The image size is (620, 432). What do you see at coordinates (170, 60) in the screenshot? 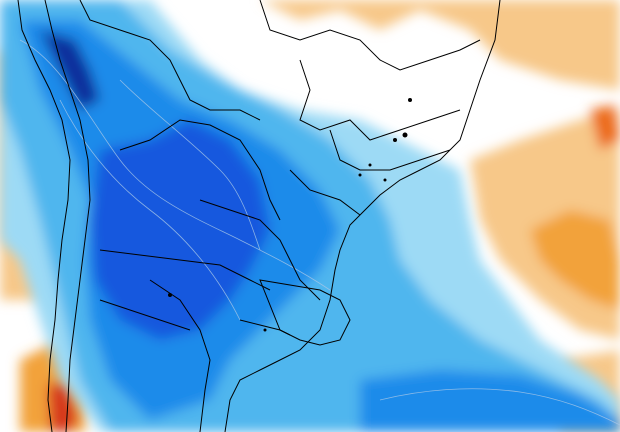
I see `border-peru-brazil` at bounding box center [170, 60].